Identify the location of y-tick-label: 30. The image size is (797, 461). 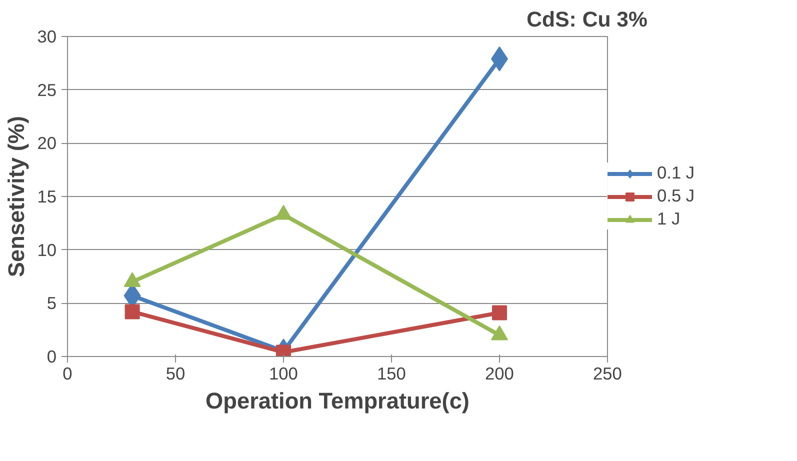
(47, 36).